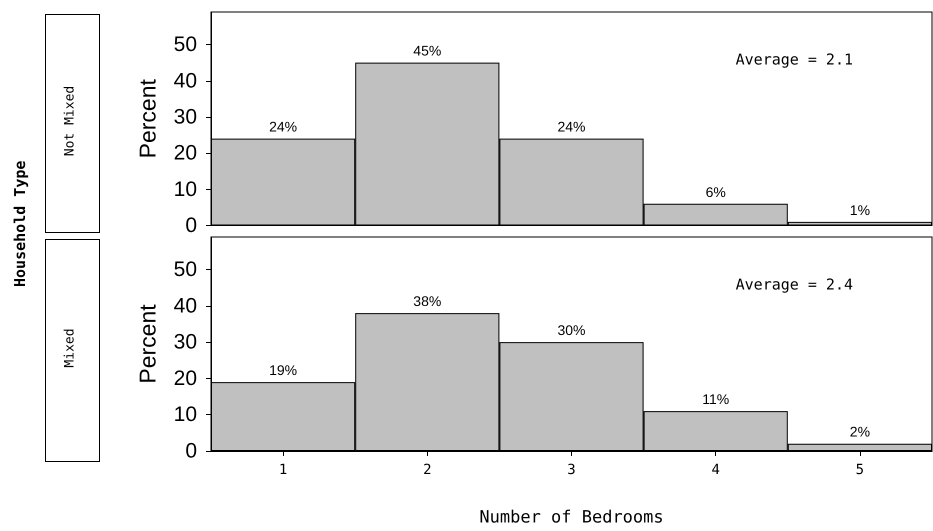 This screenshot has height=531, width=933. Describe the element at coordinates (716, 192) in the screenshot. I see `data-label: 6%` at that location.